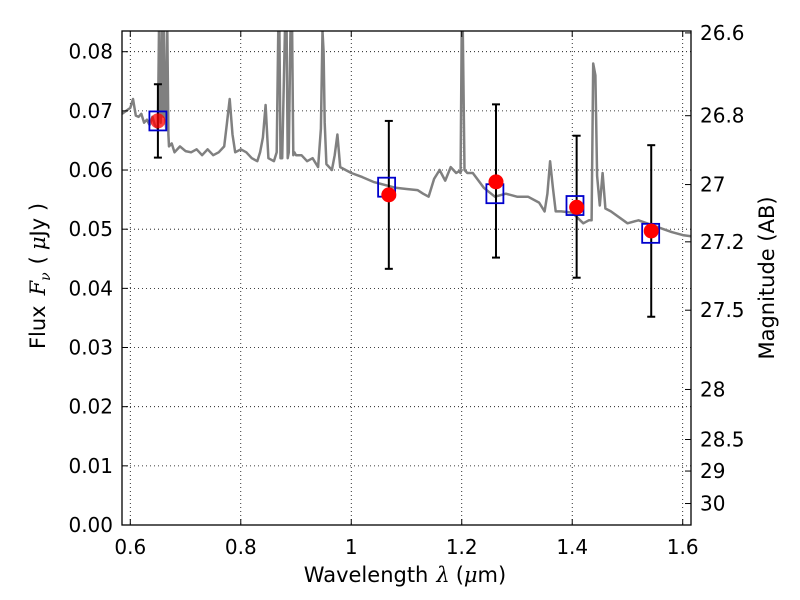 This screenshot has width=800, height=600. Describe the element at coordinates (241, 547) in the screenshot. I see `x-tick-label: 0.8` at that location.